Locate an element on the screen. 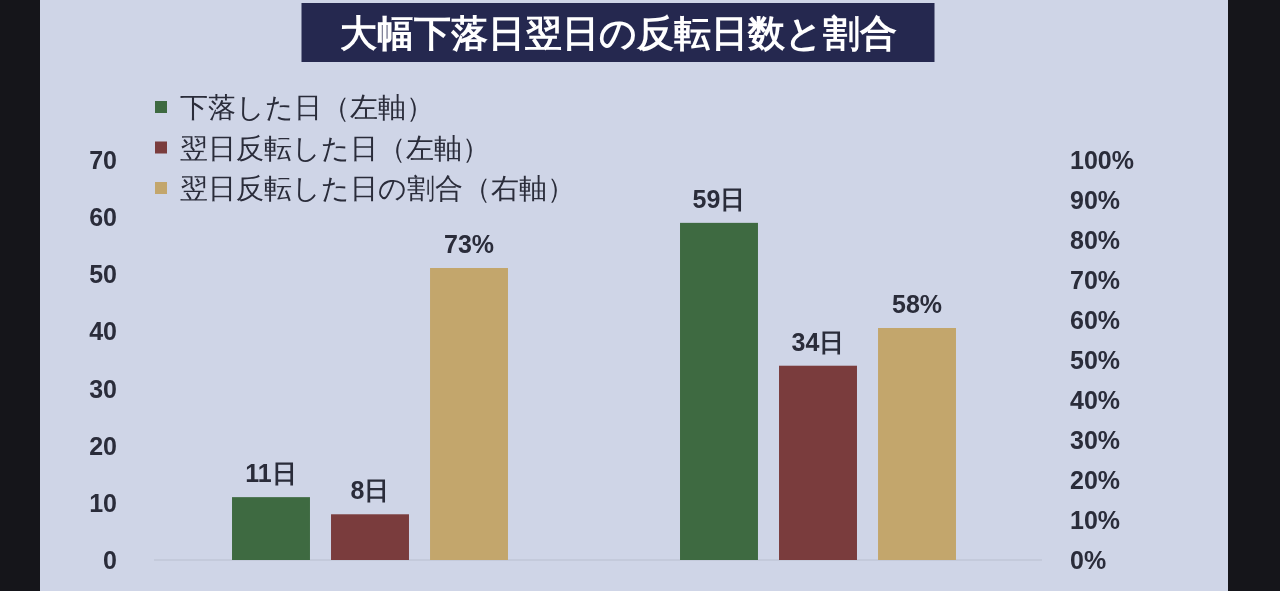  y-tick-label: 30 is located at coordinates (103, 388).